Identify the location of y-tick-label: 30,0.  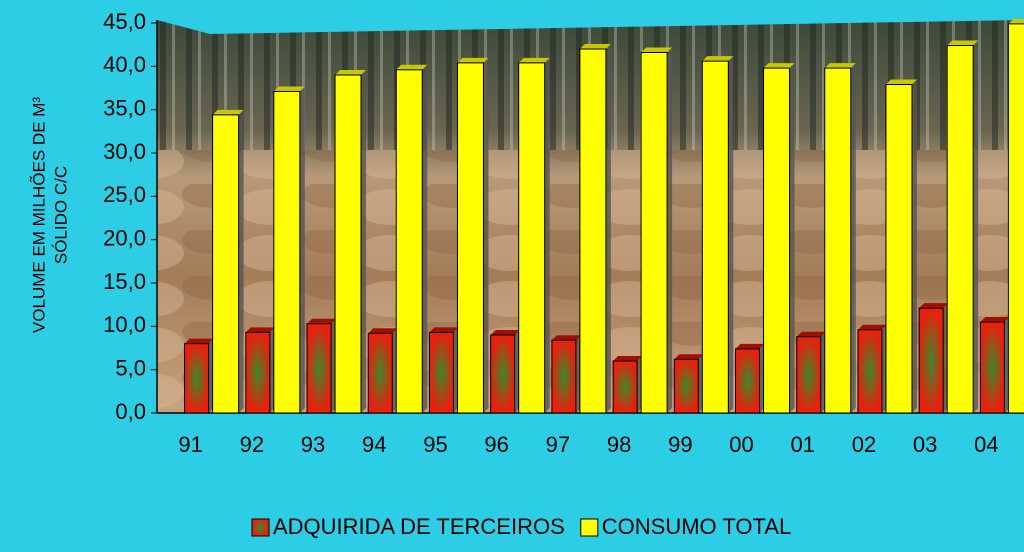
(124, 151).